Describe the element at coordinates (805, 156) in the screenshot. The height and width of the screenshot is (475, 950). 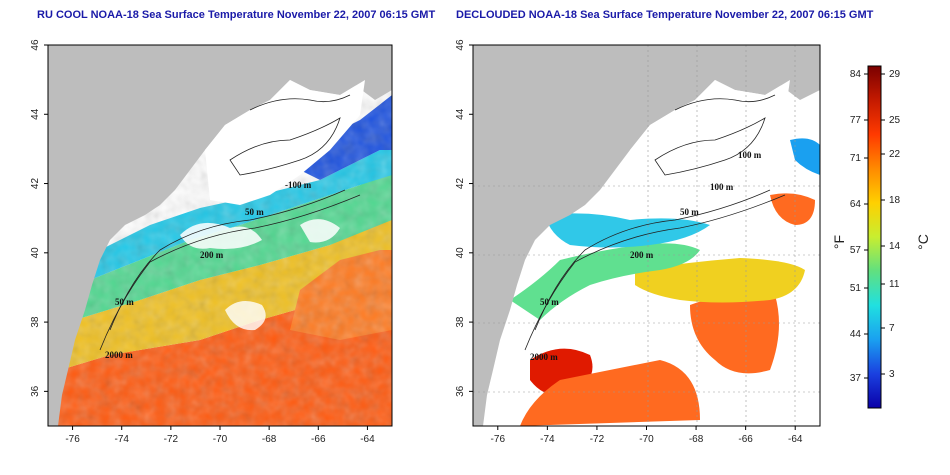
I see `right-sst-cyan-patch` at that location.